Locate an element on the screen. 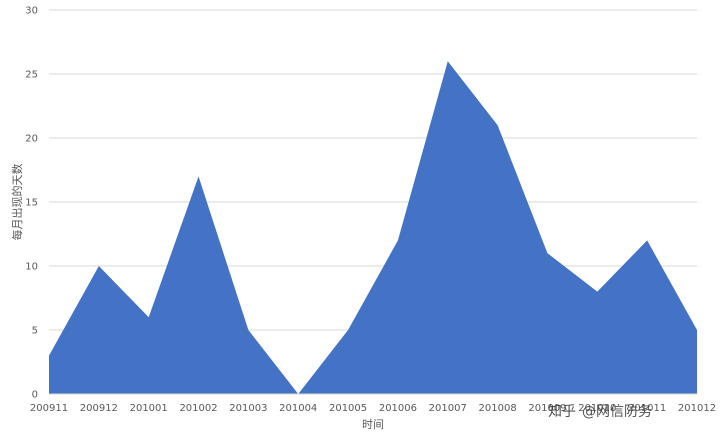 The height and width of the screenshot is (444, 720). y-axis-title: 每月出现的天数 is located at coordinates (17, 202).